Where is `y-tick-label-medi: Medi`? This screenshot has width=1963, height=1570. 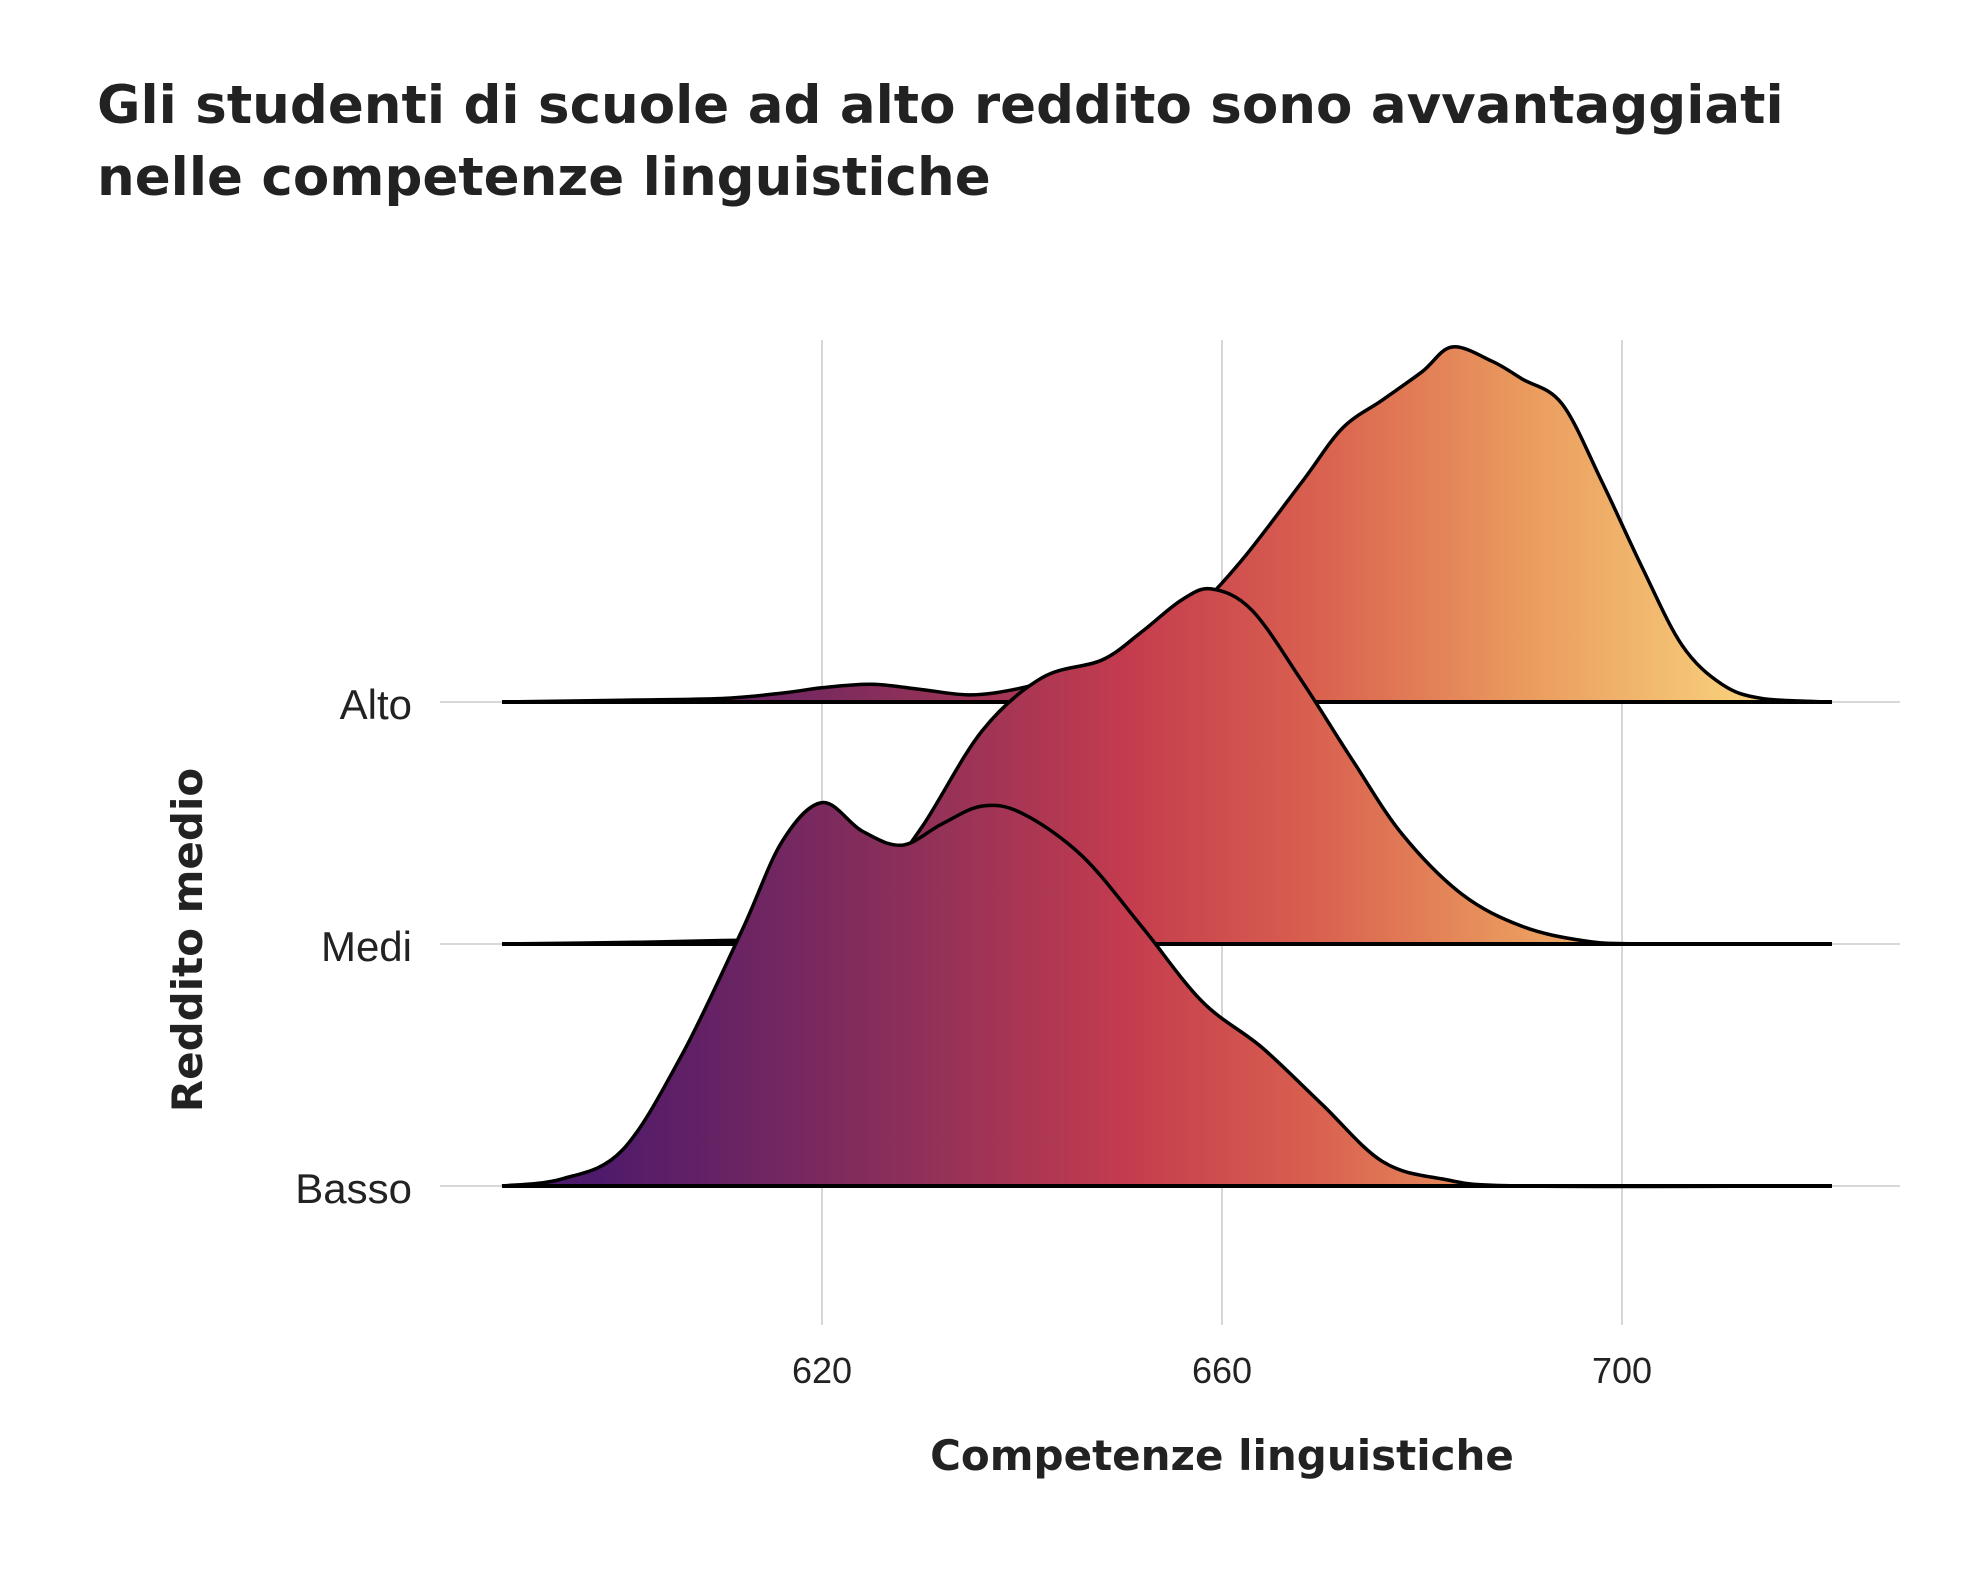
y-tick-label-medi: Medi is located at coordinates (366, 946).